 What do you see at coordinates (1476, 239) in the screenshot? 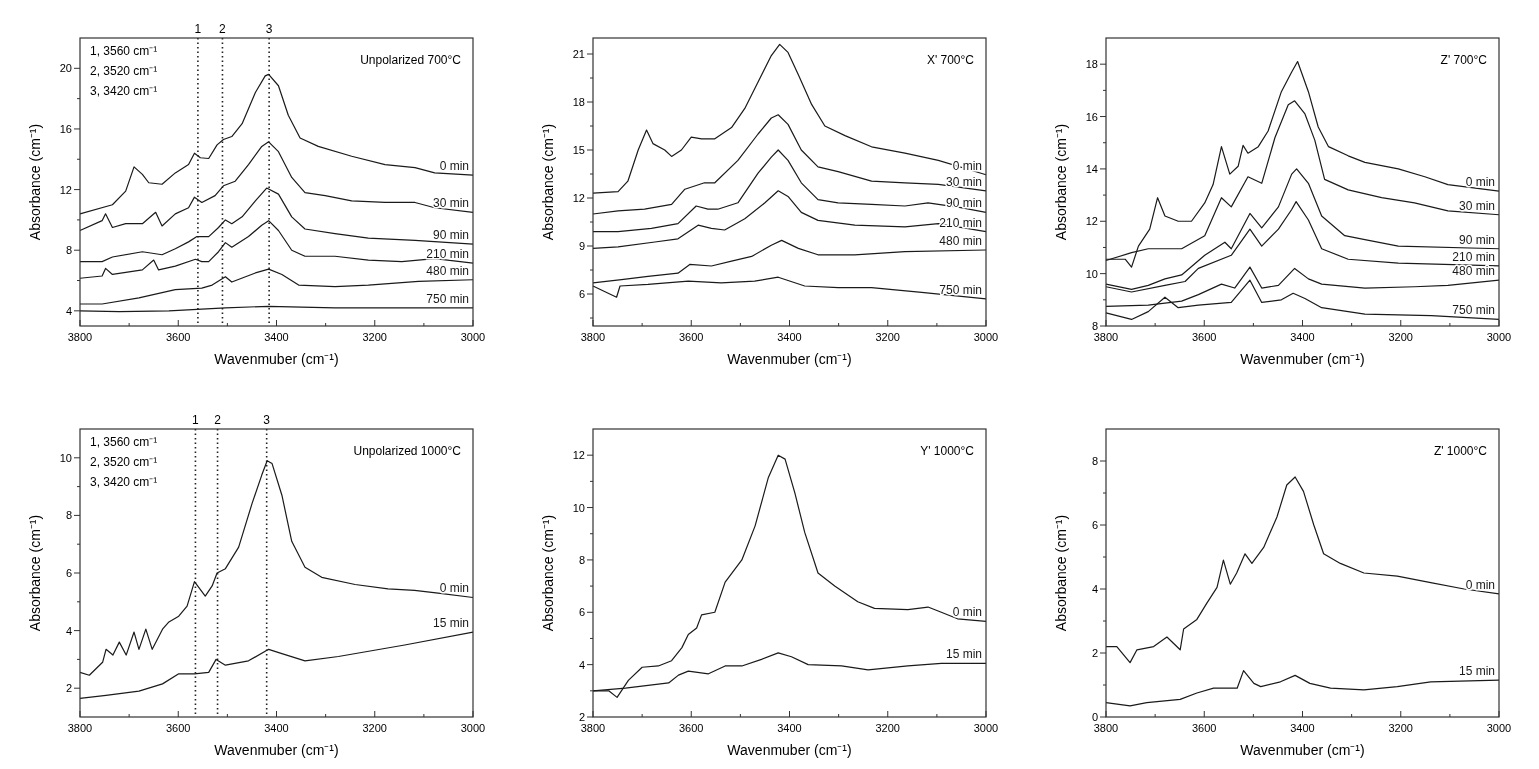
I see `series-label: 90 min` at bounding box center [1476, 239].